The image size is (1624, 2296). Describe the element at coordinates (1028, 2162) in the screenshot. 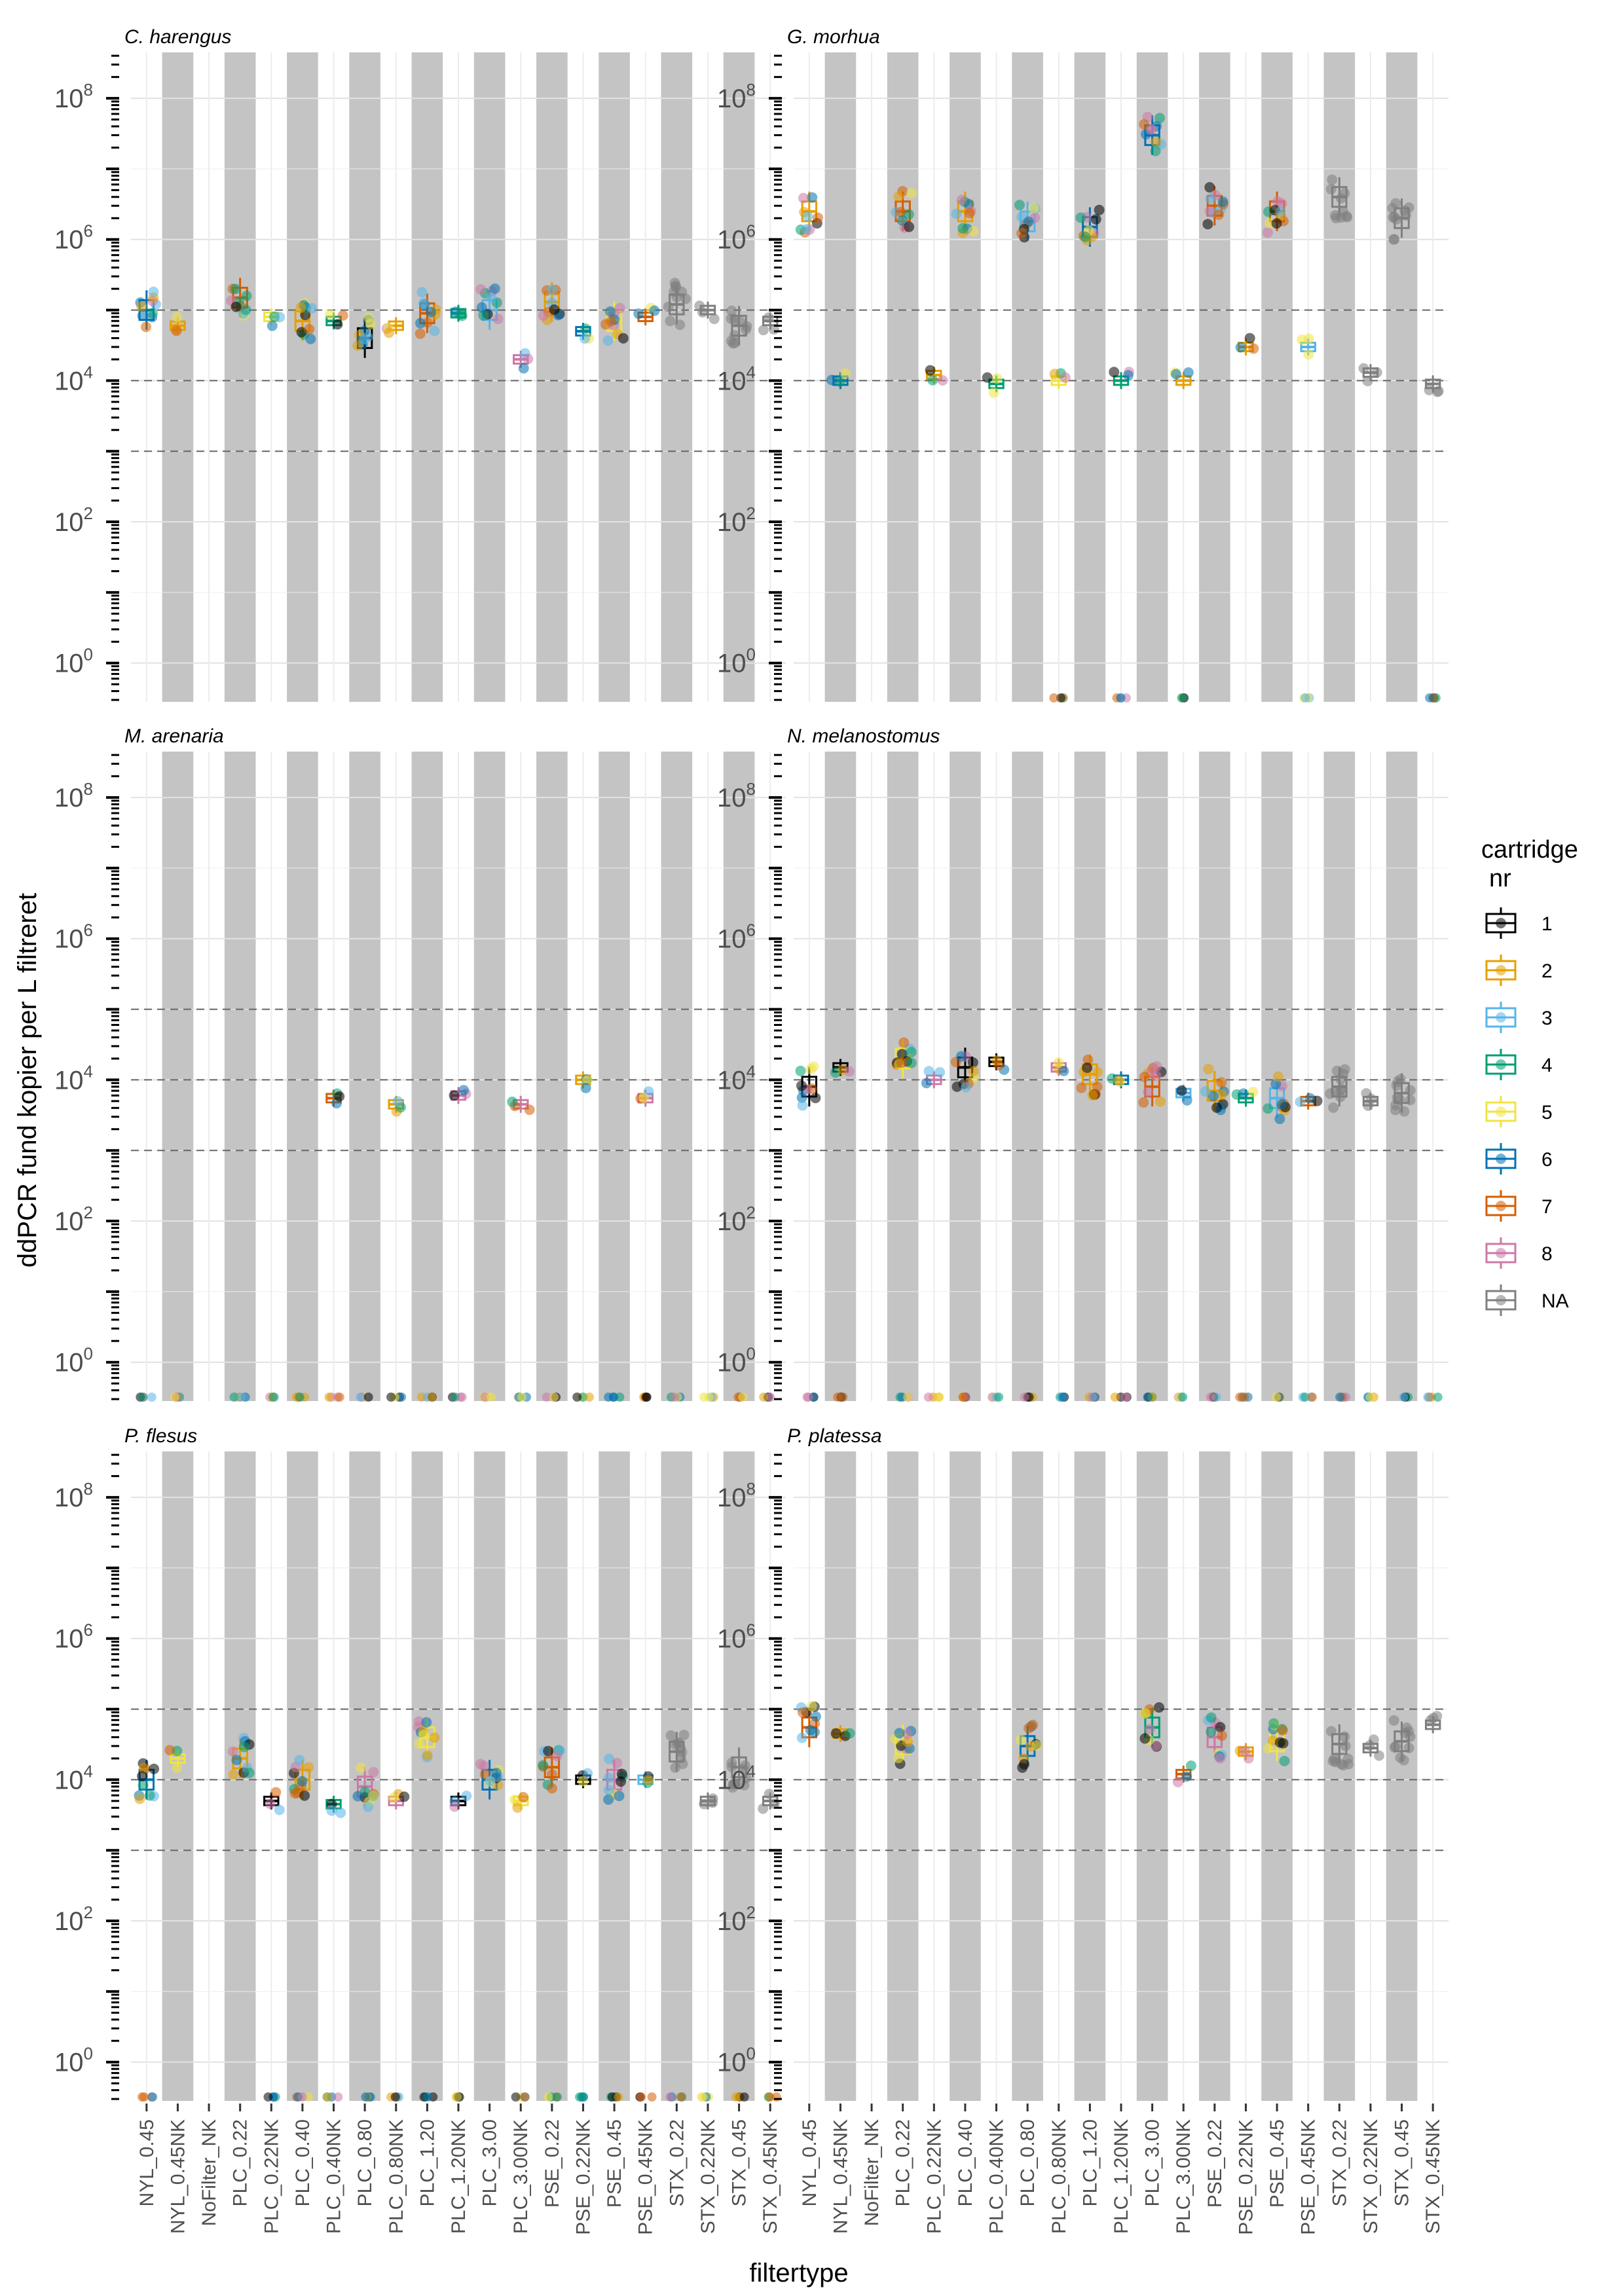

I see `x-tick-label: PLC_0.80` at that location.